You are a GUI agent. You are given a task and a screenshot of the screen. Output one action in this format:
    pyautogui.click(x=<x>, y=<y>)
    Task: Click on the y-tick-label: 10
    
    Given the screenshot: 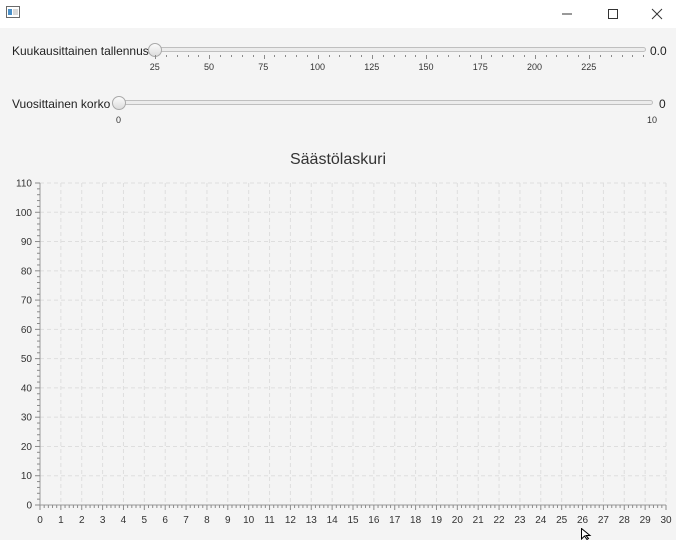 What is the action you would take?
    pyautogui.click(x=27, y=476)
    